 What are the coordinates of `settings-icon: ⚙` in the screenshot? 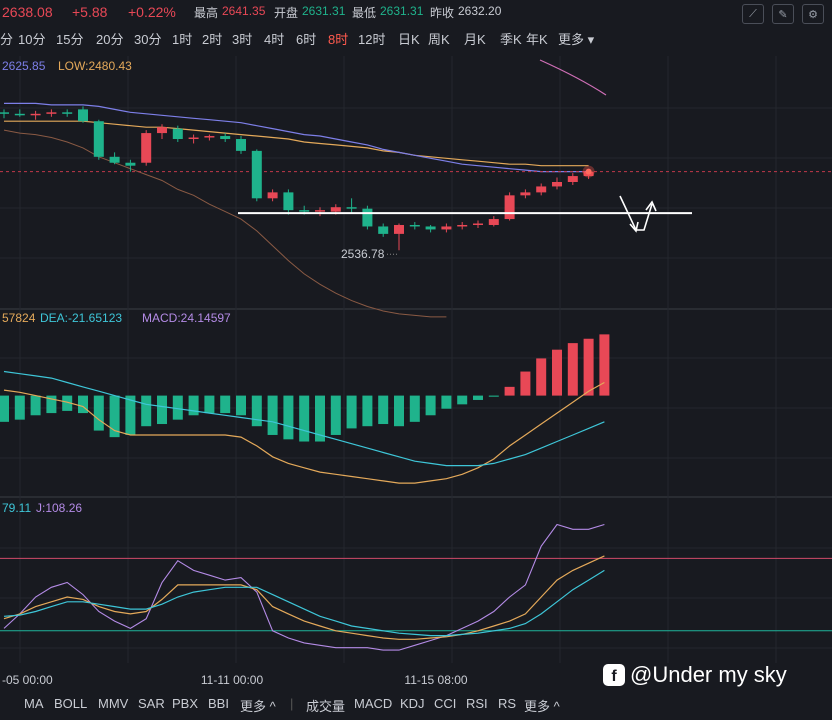 It's located at (813, 14).